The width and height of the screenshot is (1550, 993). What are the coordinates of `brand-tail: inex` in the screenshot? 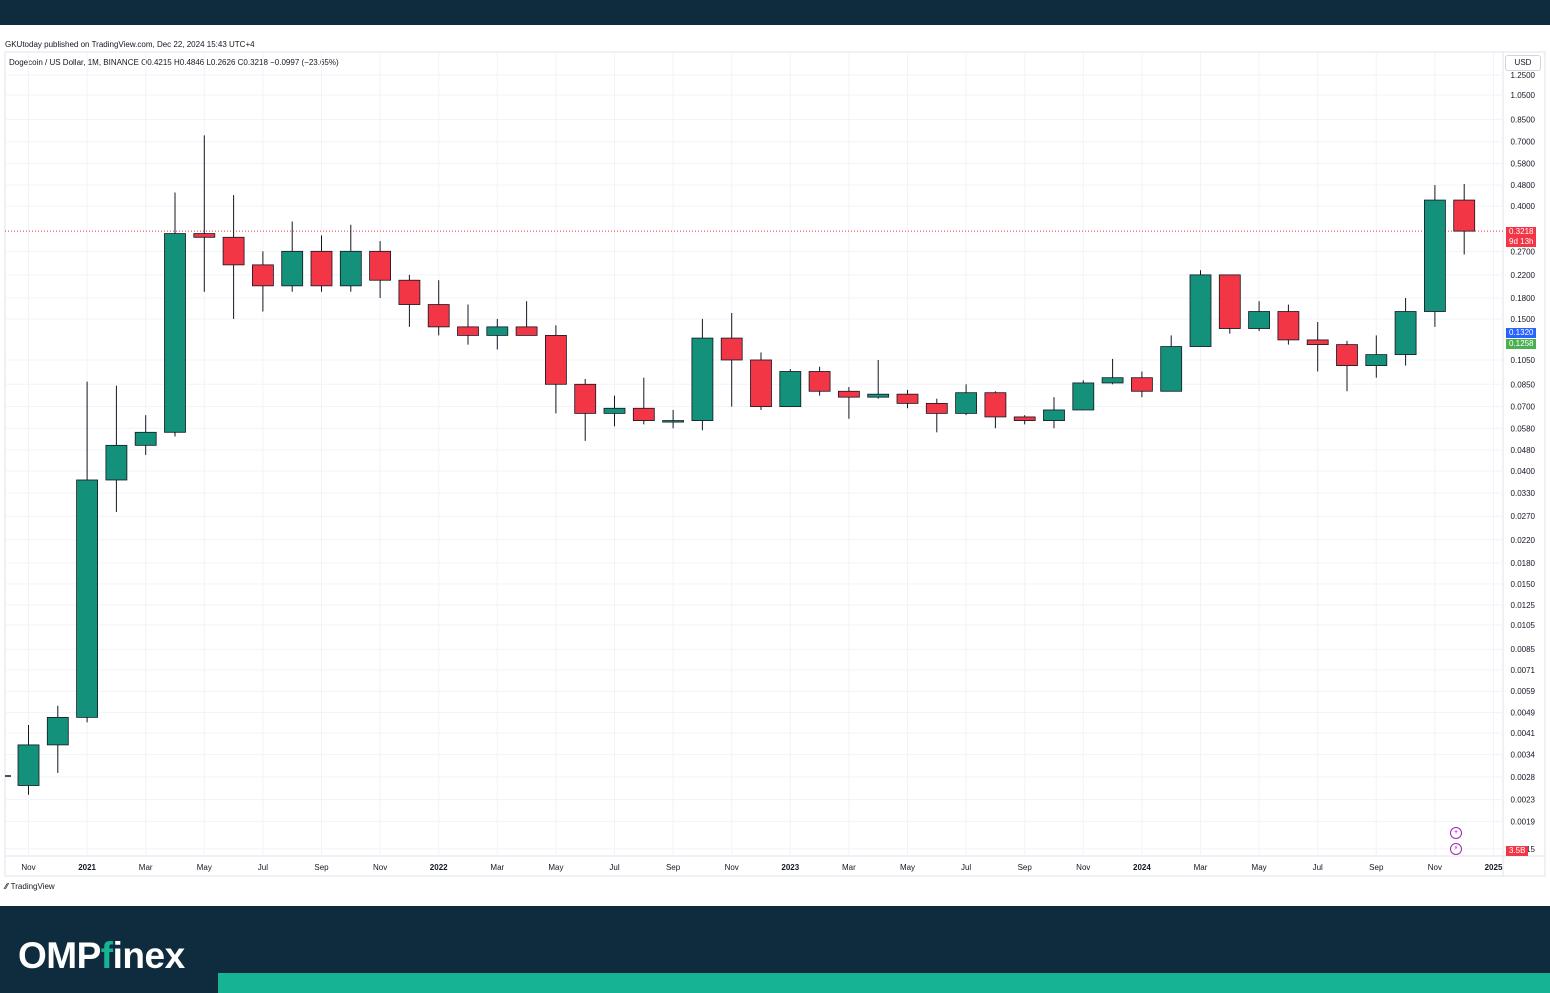 It's located at (149, 955).